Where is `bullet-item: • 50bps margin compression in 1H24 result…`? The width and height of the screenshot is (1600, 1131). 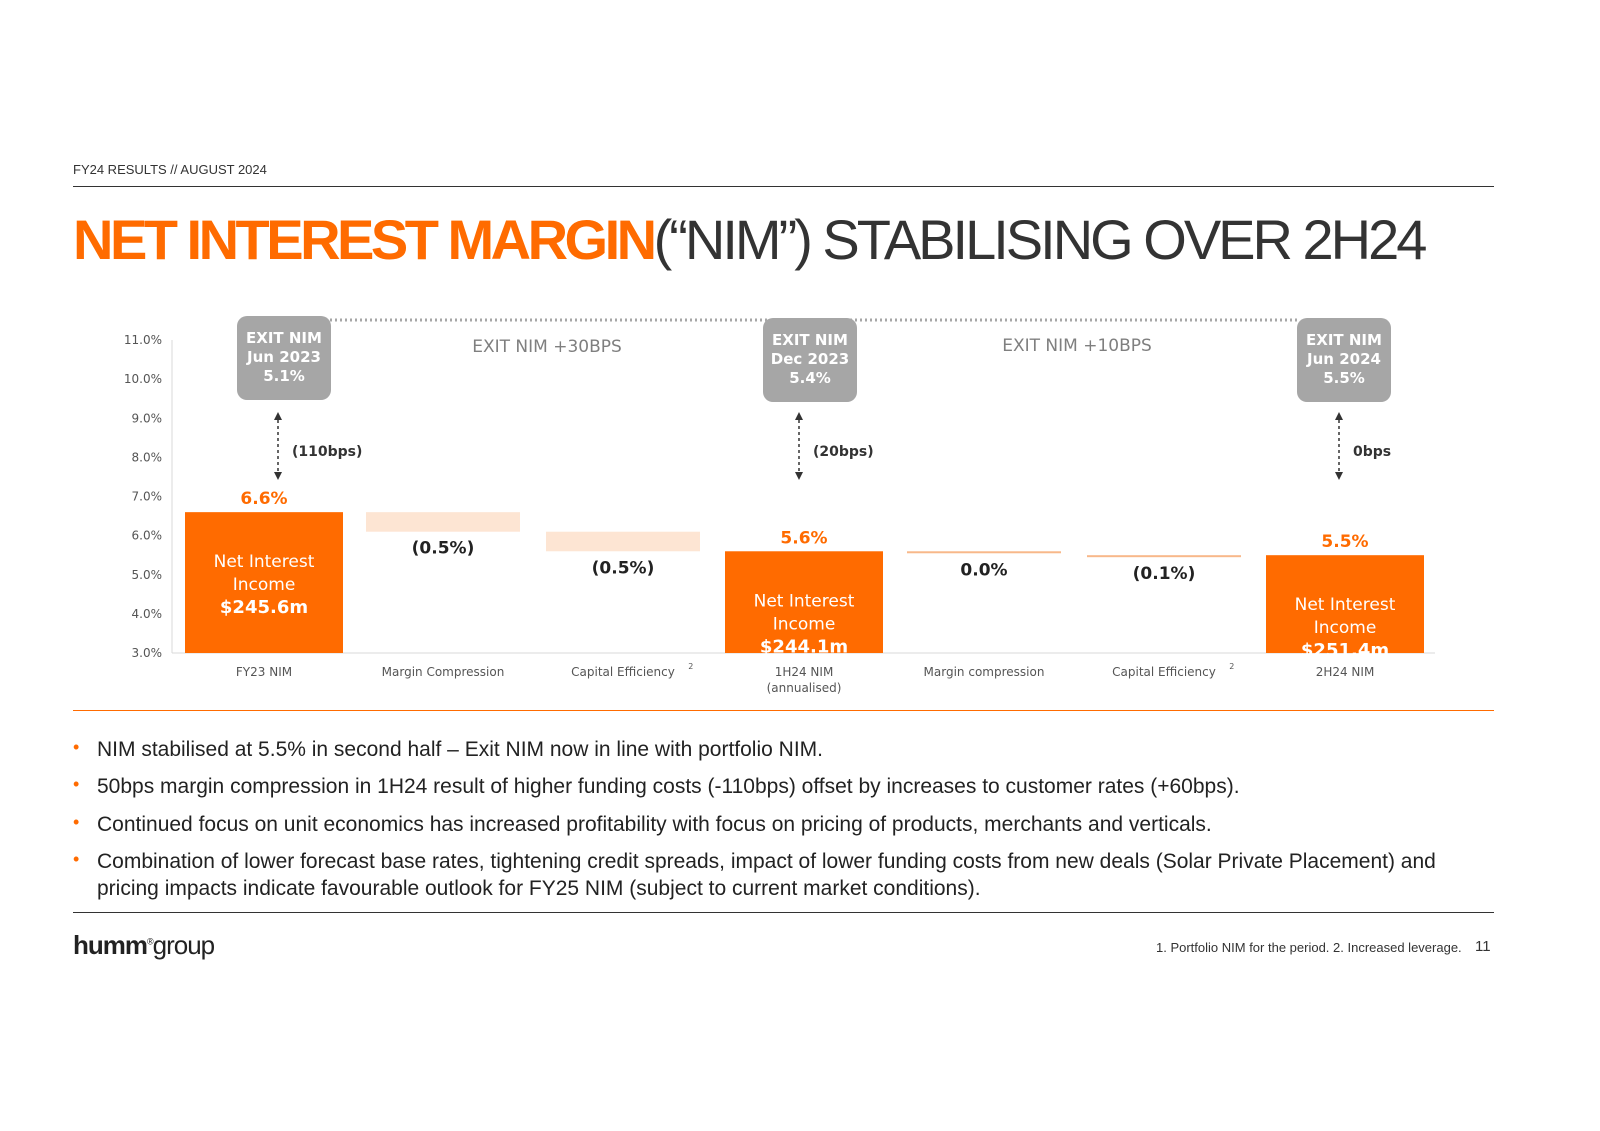
bullet-item: • 50bps margin compression in 1H24 result… is located at coordinates (783, 786).